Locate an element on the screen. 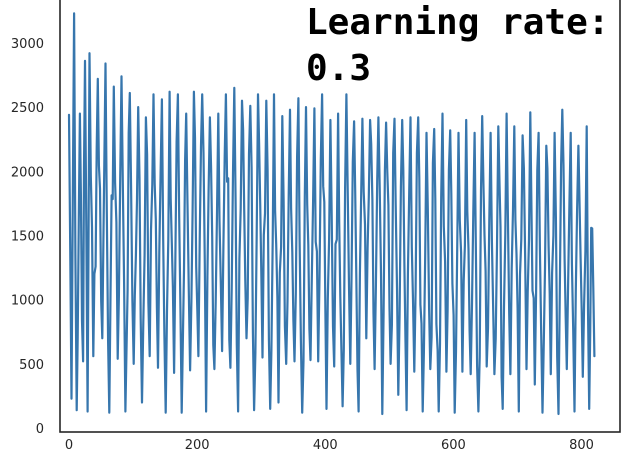 This screenshot has height=462, width=632. y-tick-label: 2000 is located at coordinates (27, 172).